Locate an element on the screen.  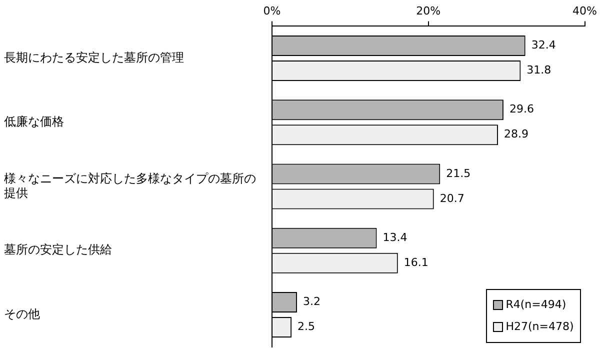
data-label: 21.5 is located at coordinates (458, 173).